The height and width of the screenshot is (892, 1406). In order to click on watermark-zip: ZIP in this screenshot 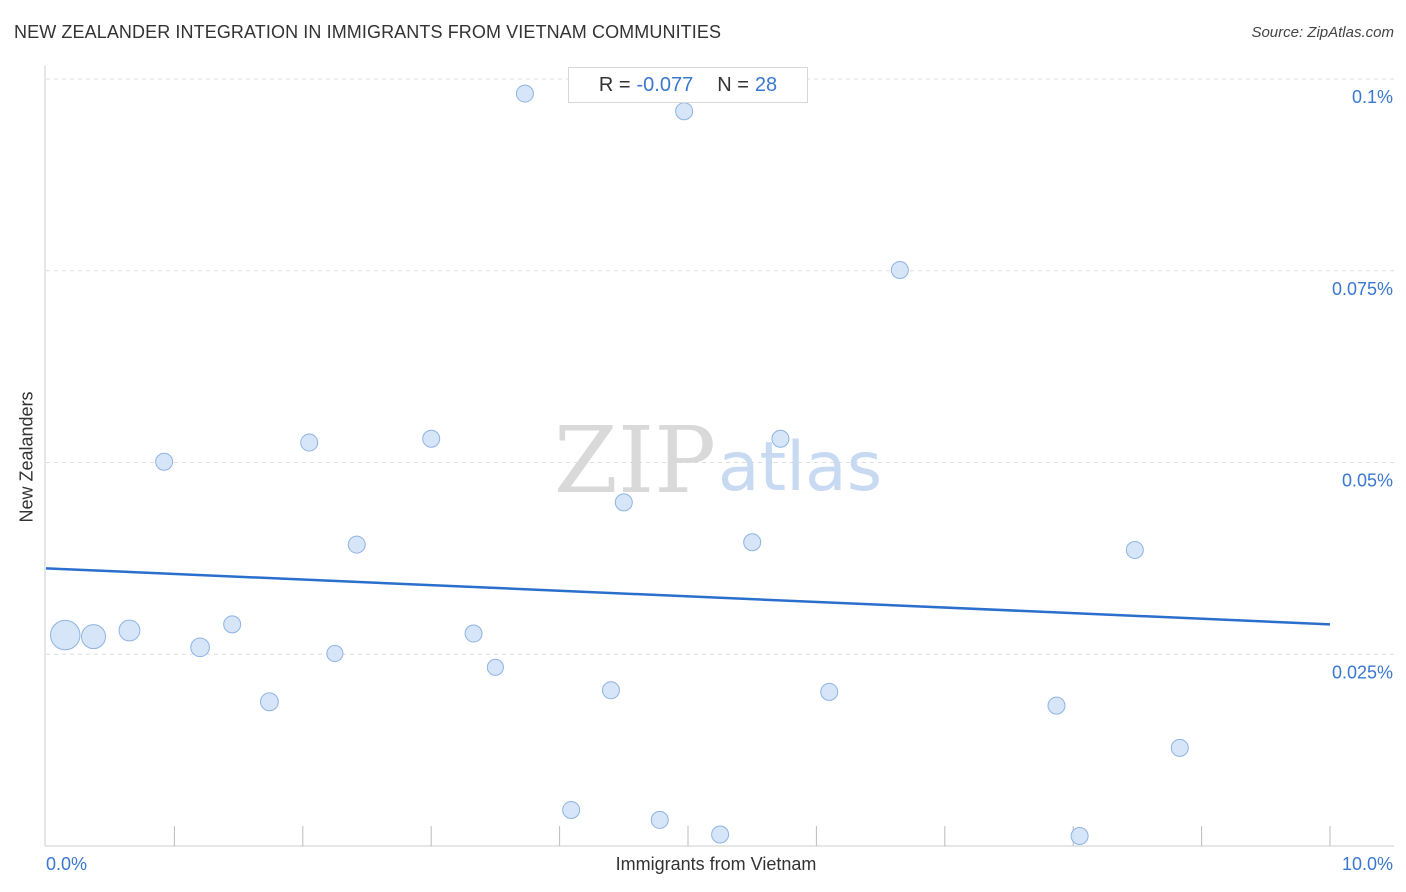, I will do `click(635, 460)`.